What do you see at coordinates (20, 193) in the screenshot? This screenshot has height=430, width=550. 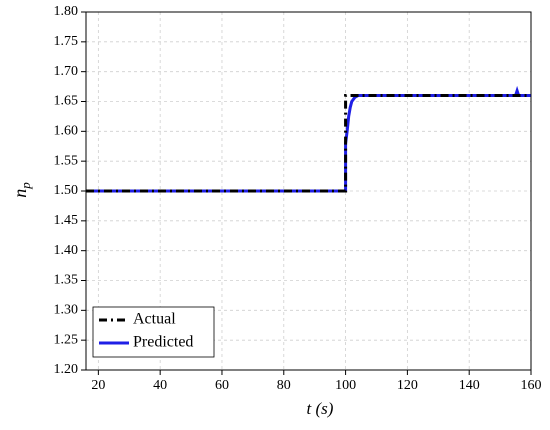 I see `y-axis-label-main: n` at bounding box center [20, 193].